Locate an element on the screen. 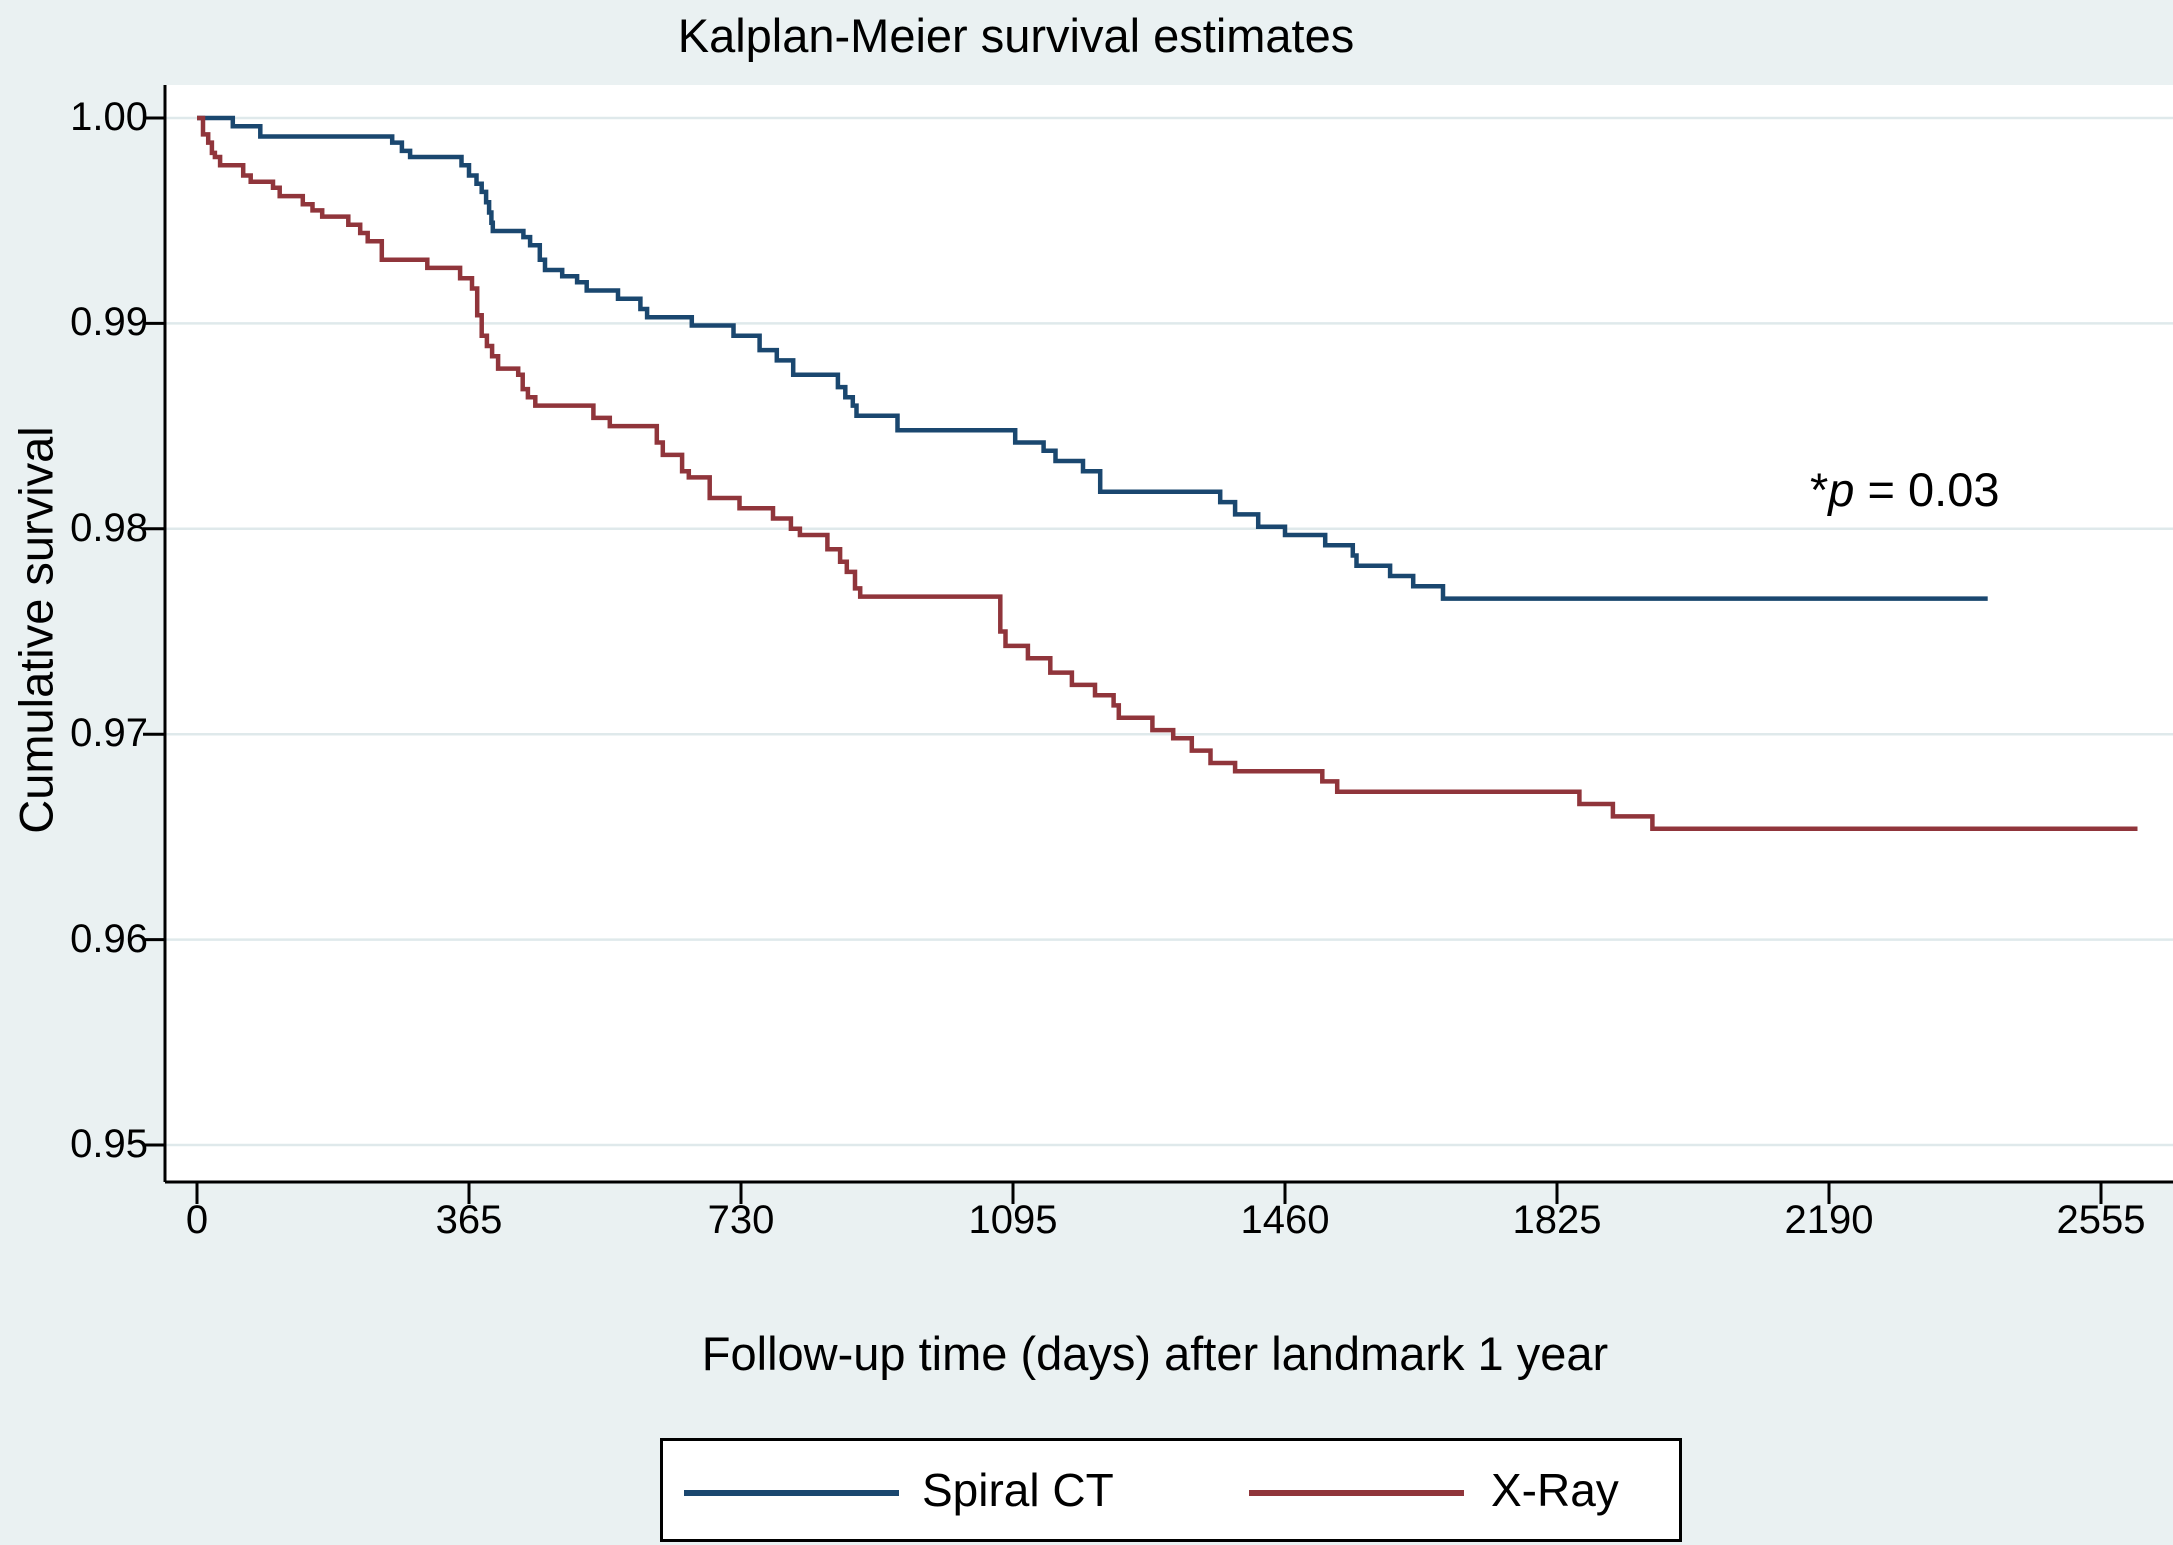 This screenshot has width=2173, height=1545. x-tick-label: 1460 is located at coordinates (1285, 1220).